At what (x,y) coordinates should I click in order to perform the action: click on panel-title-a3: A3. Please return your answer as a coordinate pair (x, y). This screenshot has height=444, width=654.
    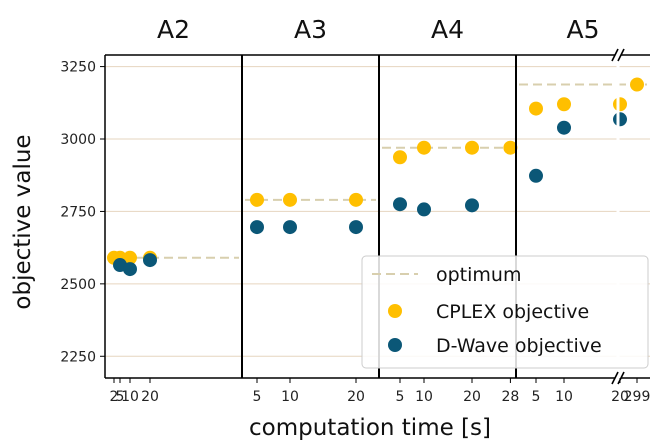
    Looking at the image, I should click on (310, 29).